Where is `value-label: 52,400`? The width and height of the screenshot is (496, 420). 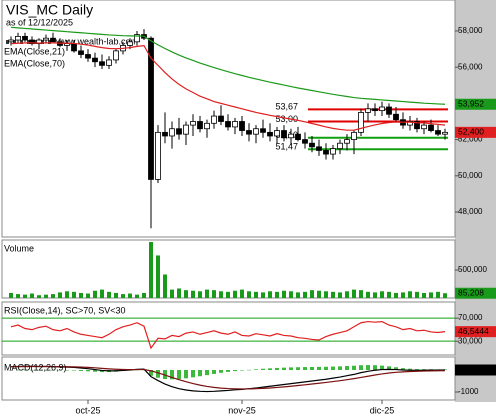
value-label: 52,400 is located at coordinates (471, 132).